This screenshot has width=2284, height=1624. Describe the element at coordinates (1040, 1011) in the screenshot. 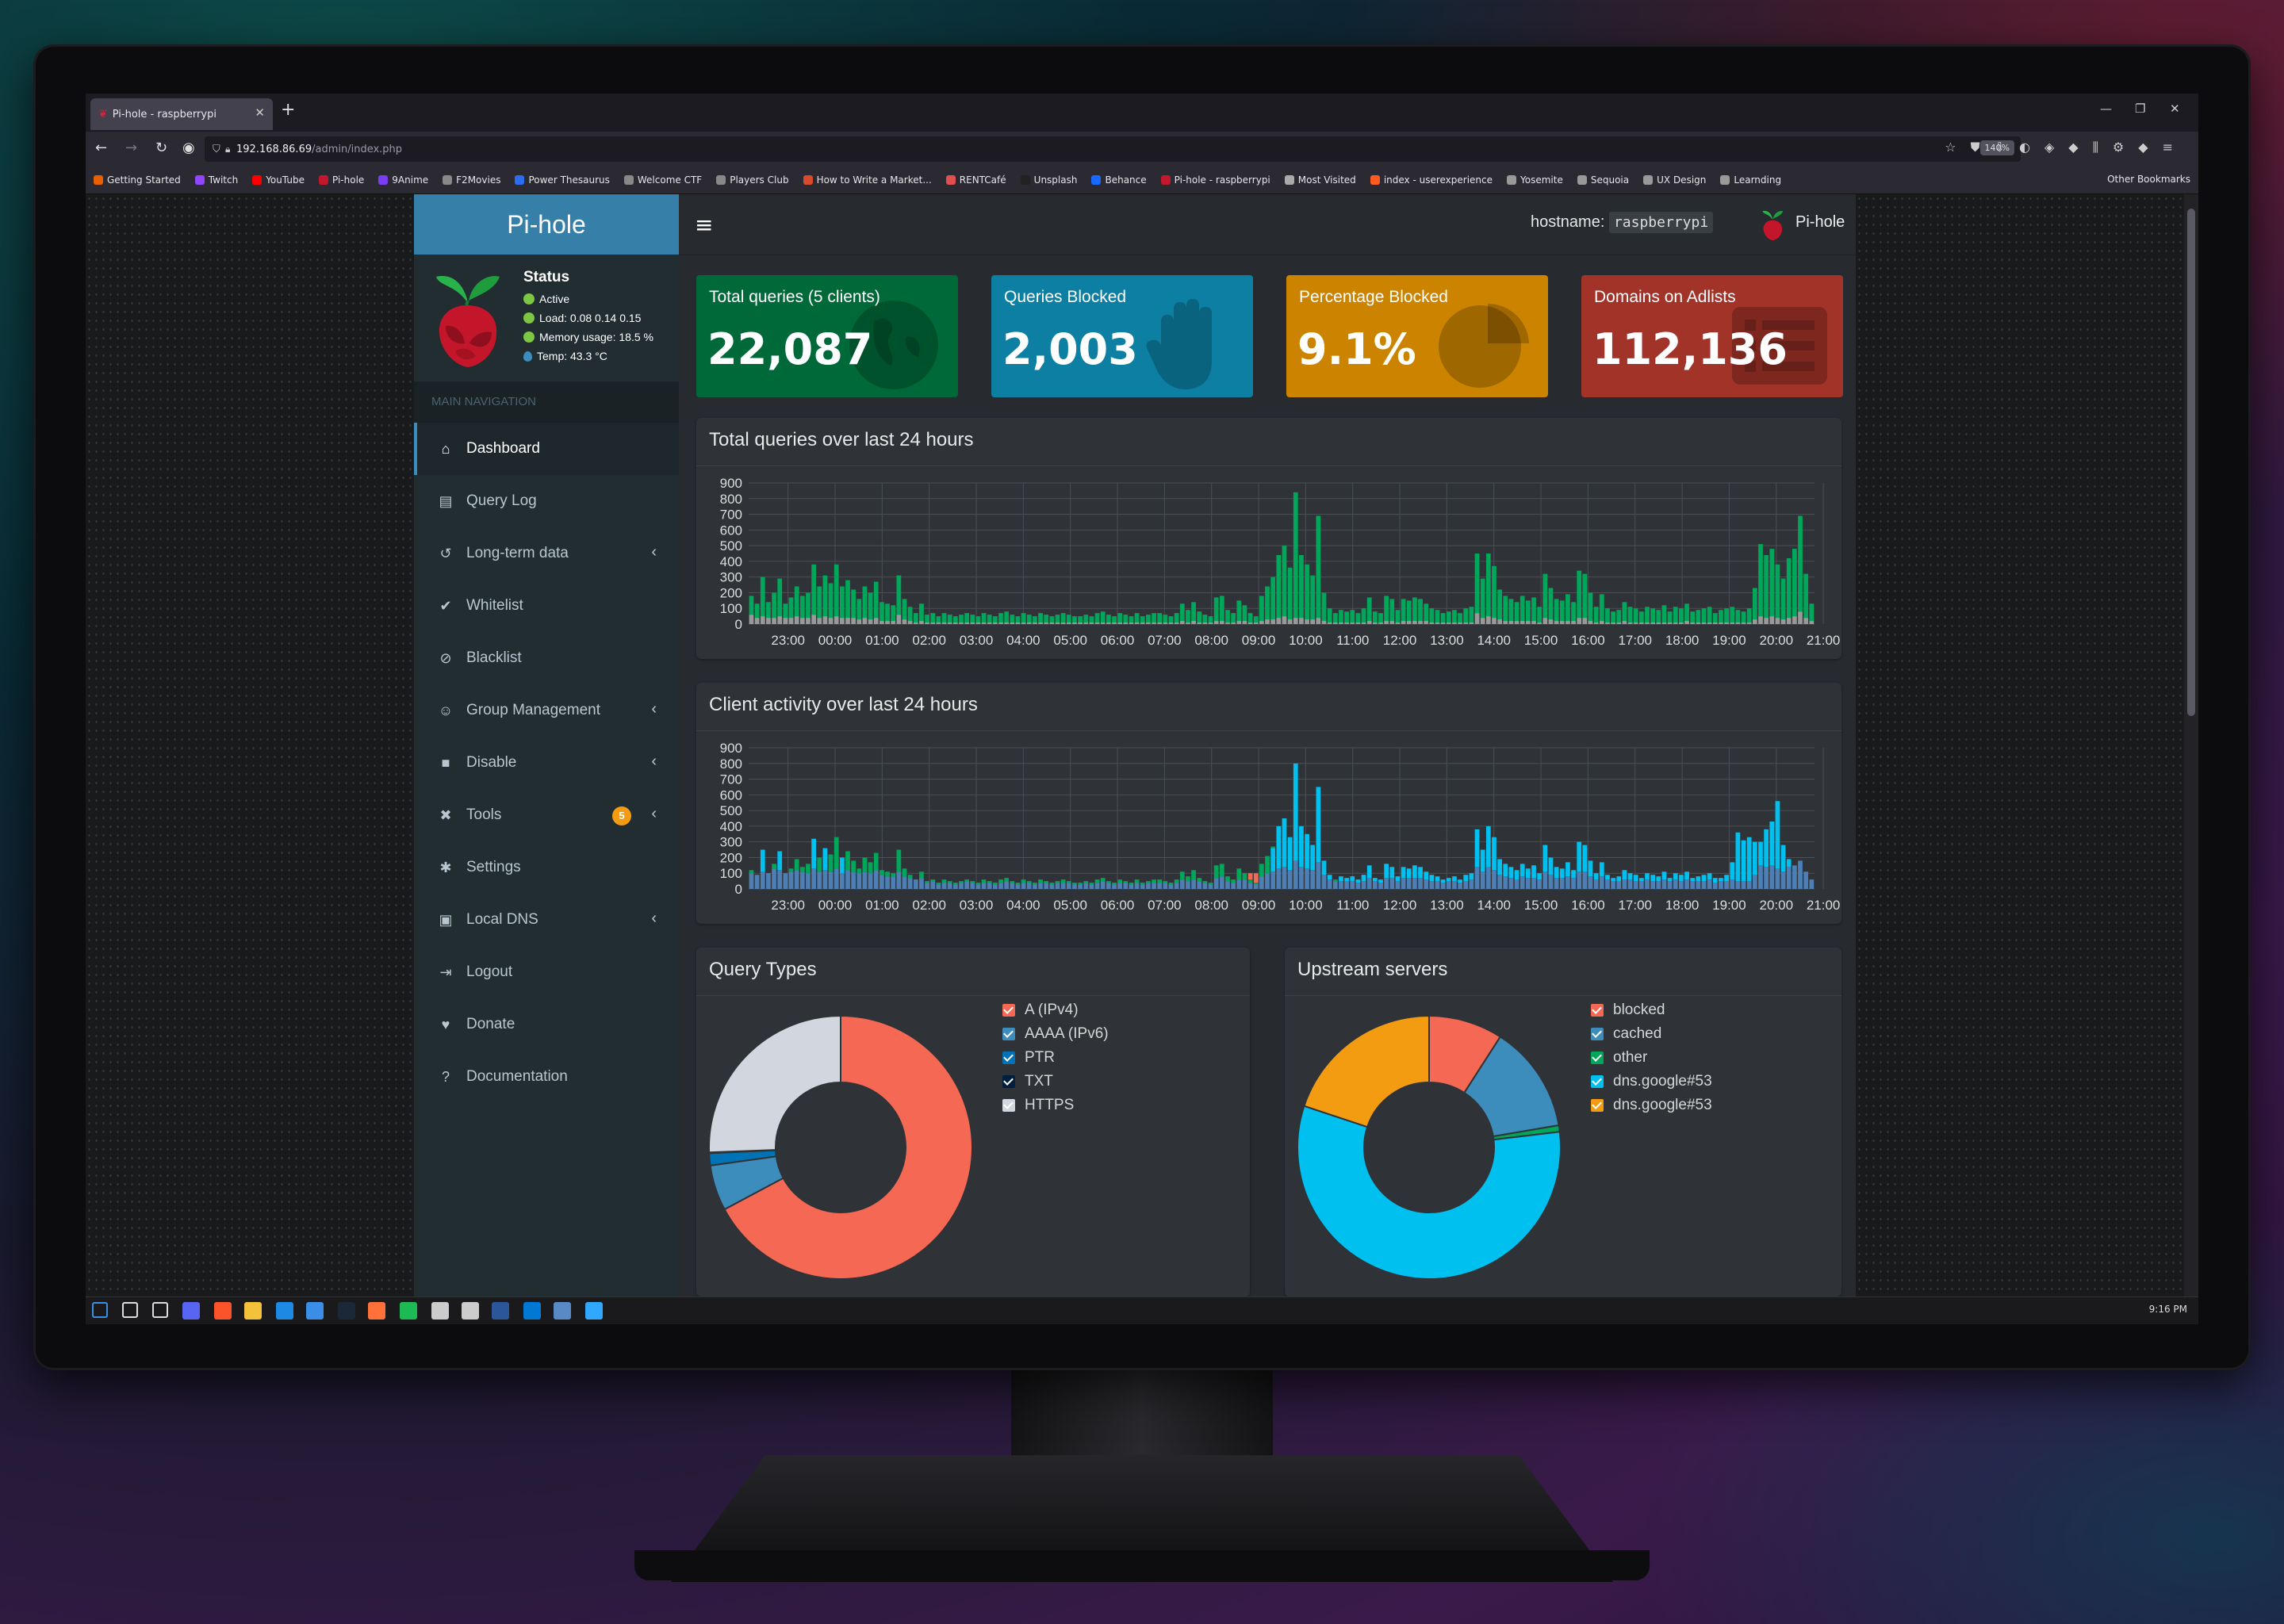

I see `legend-item: A (IPv4)` at that location.